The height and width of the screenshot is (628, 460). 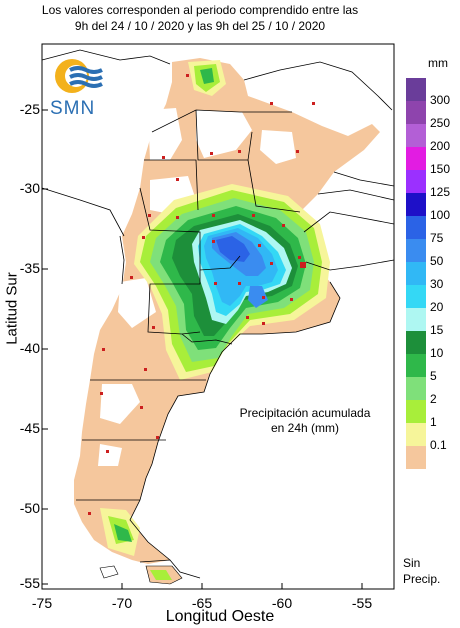 What do you see at coordinates (278, 147) in the screenshot?
I see `white-patch-ne` at bounding box center [278, 147].